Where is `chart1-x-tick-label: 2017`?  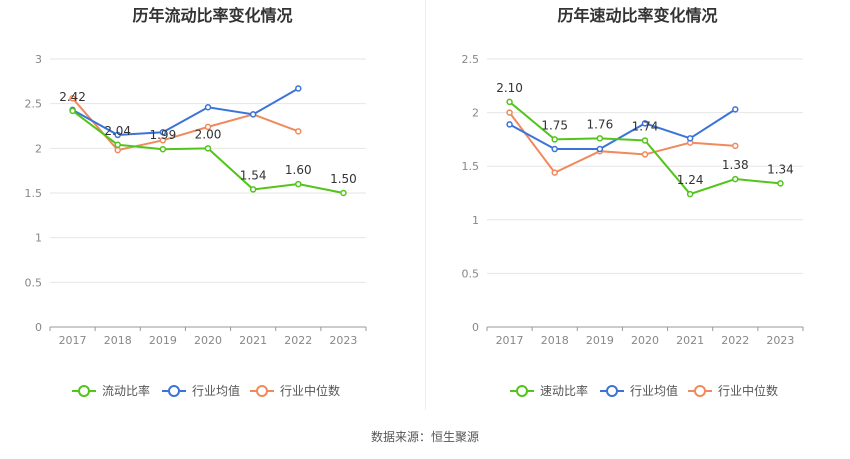 chart1-x-tick-label: 2017 is located at coordinates (73, 340).